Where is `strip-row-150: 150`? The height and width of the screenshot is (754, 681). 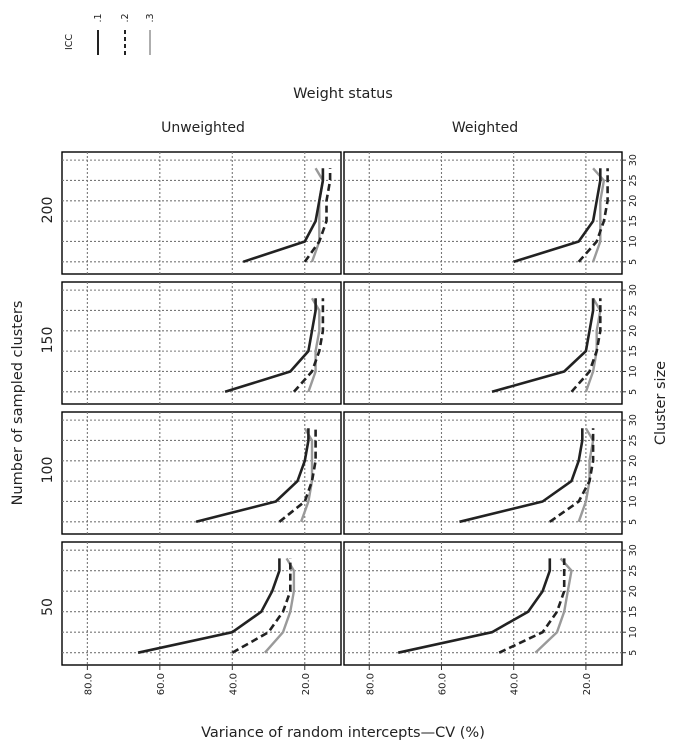
strip-row-150: 150 is located at coordinates (48, 340).